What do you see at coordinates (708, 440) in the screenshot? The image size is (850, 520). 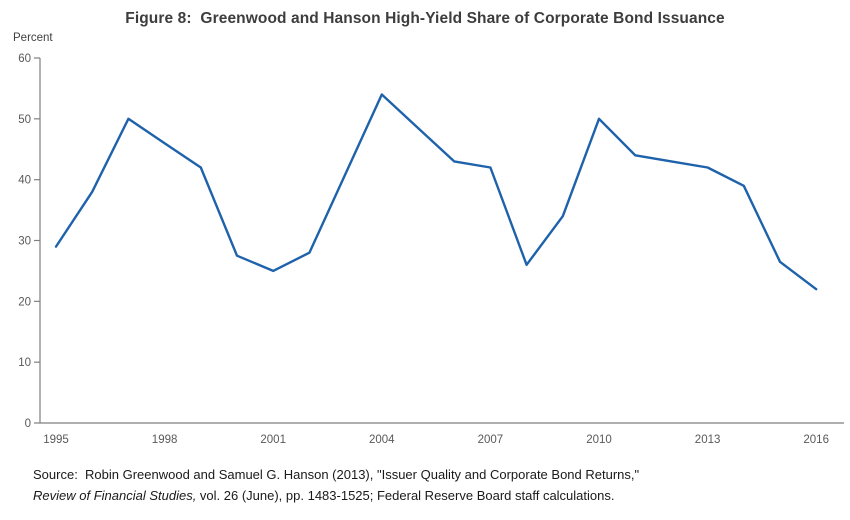 I see `x-tick-label: 2013` at bounding box center [708, 440].